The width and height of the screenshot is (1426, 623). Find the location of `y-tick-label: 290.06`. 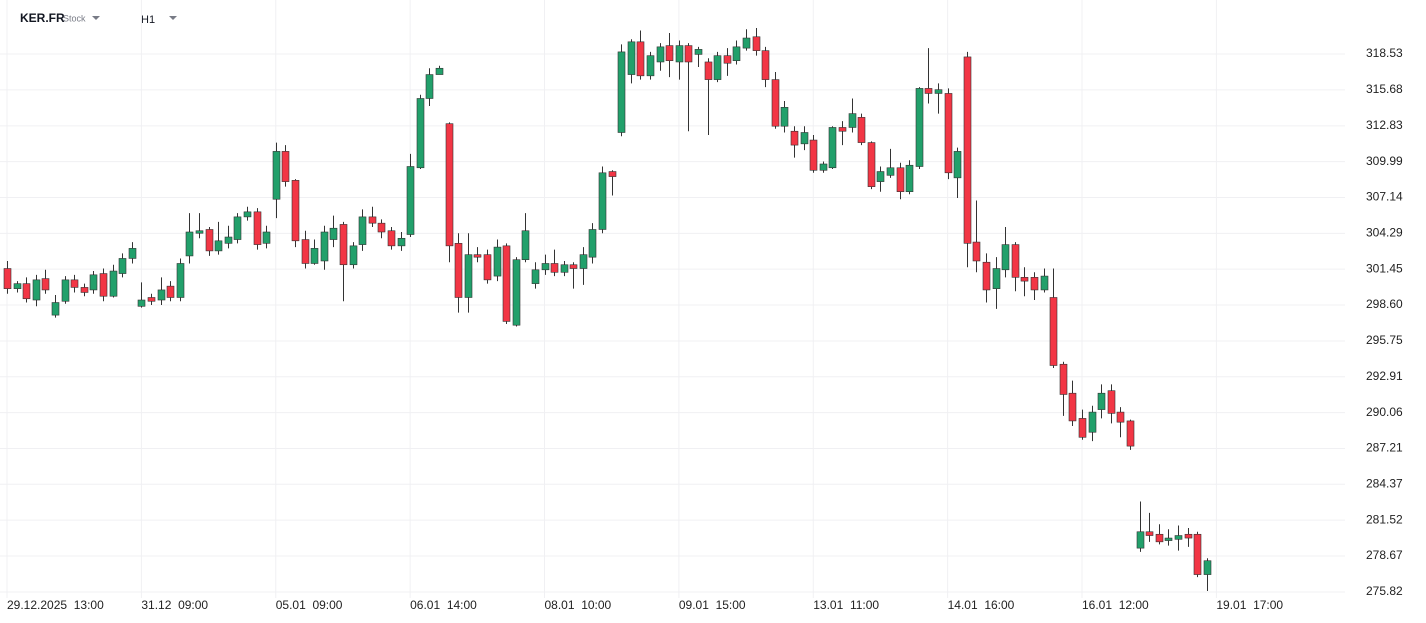

y-tick-label: 290.06 is located at coordinates (1384, 412).